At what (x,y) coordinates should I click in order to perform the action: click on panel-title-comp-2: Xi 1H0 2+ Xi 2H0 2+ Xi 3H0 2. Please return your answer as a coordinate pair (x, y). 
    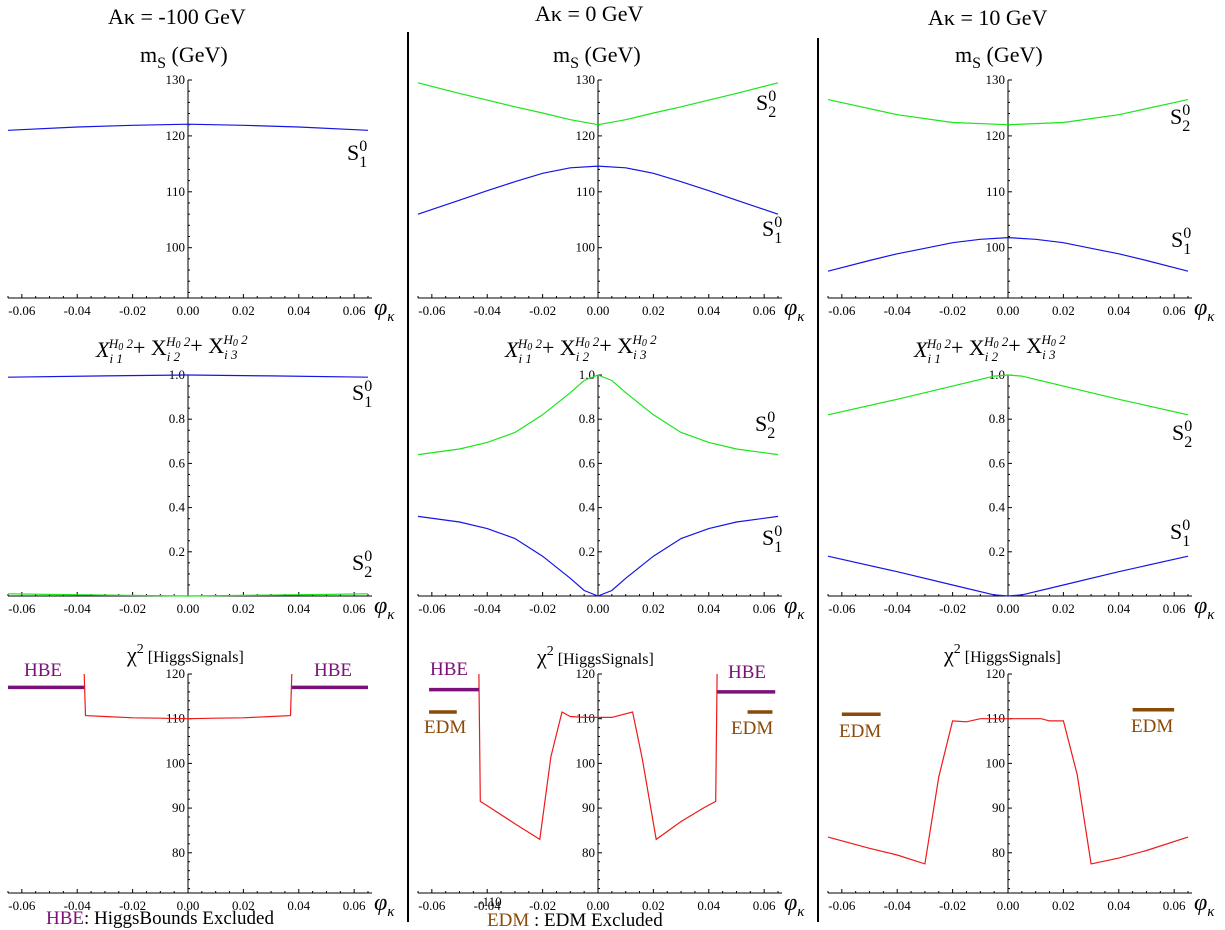
    Looking at the image, I should click on (580, 349).